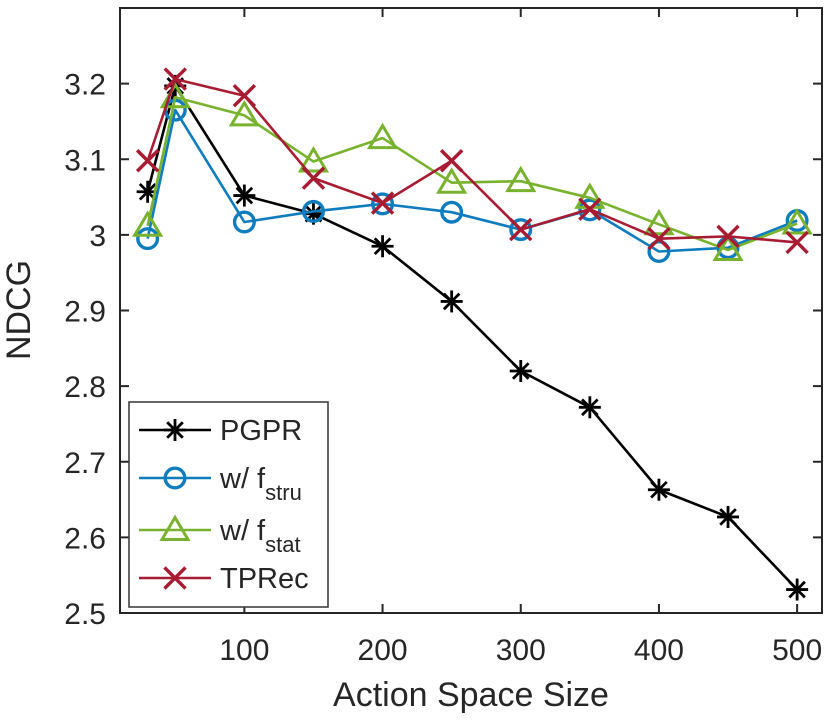 The width and height of the screenshot is (832, 726). What do you see at coordinates (383, 650) in the screenshot?
I see `x-tick-label: 200` at bounding box center [383, 650].